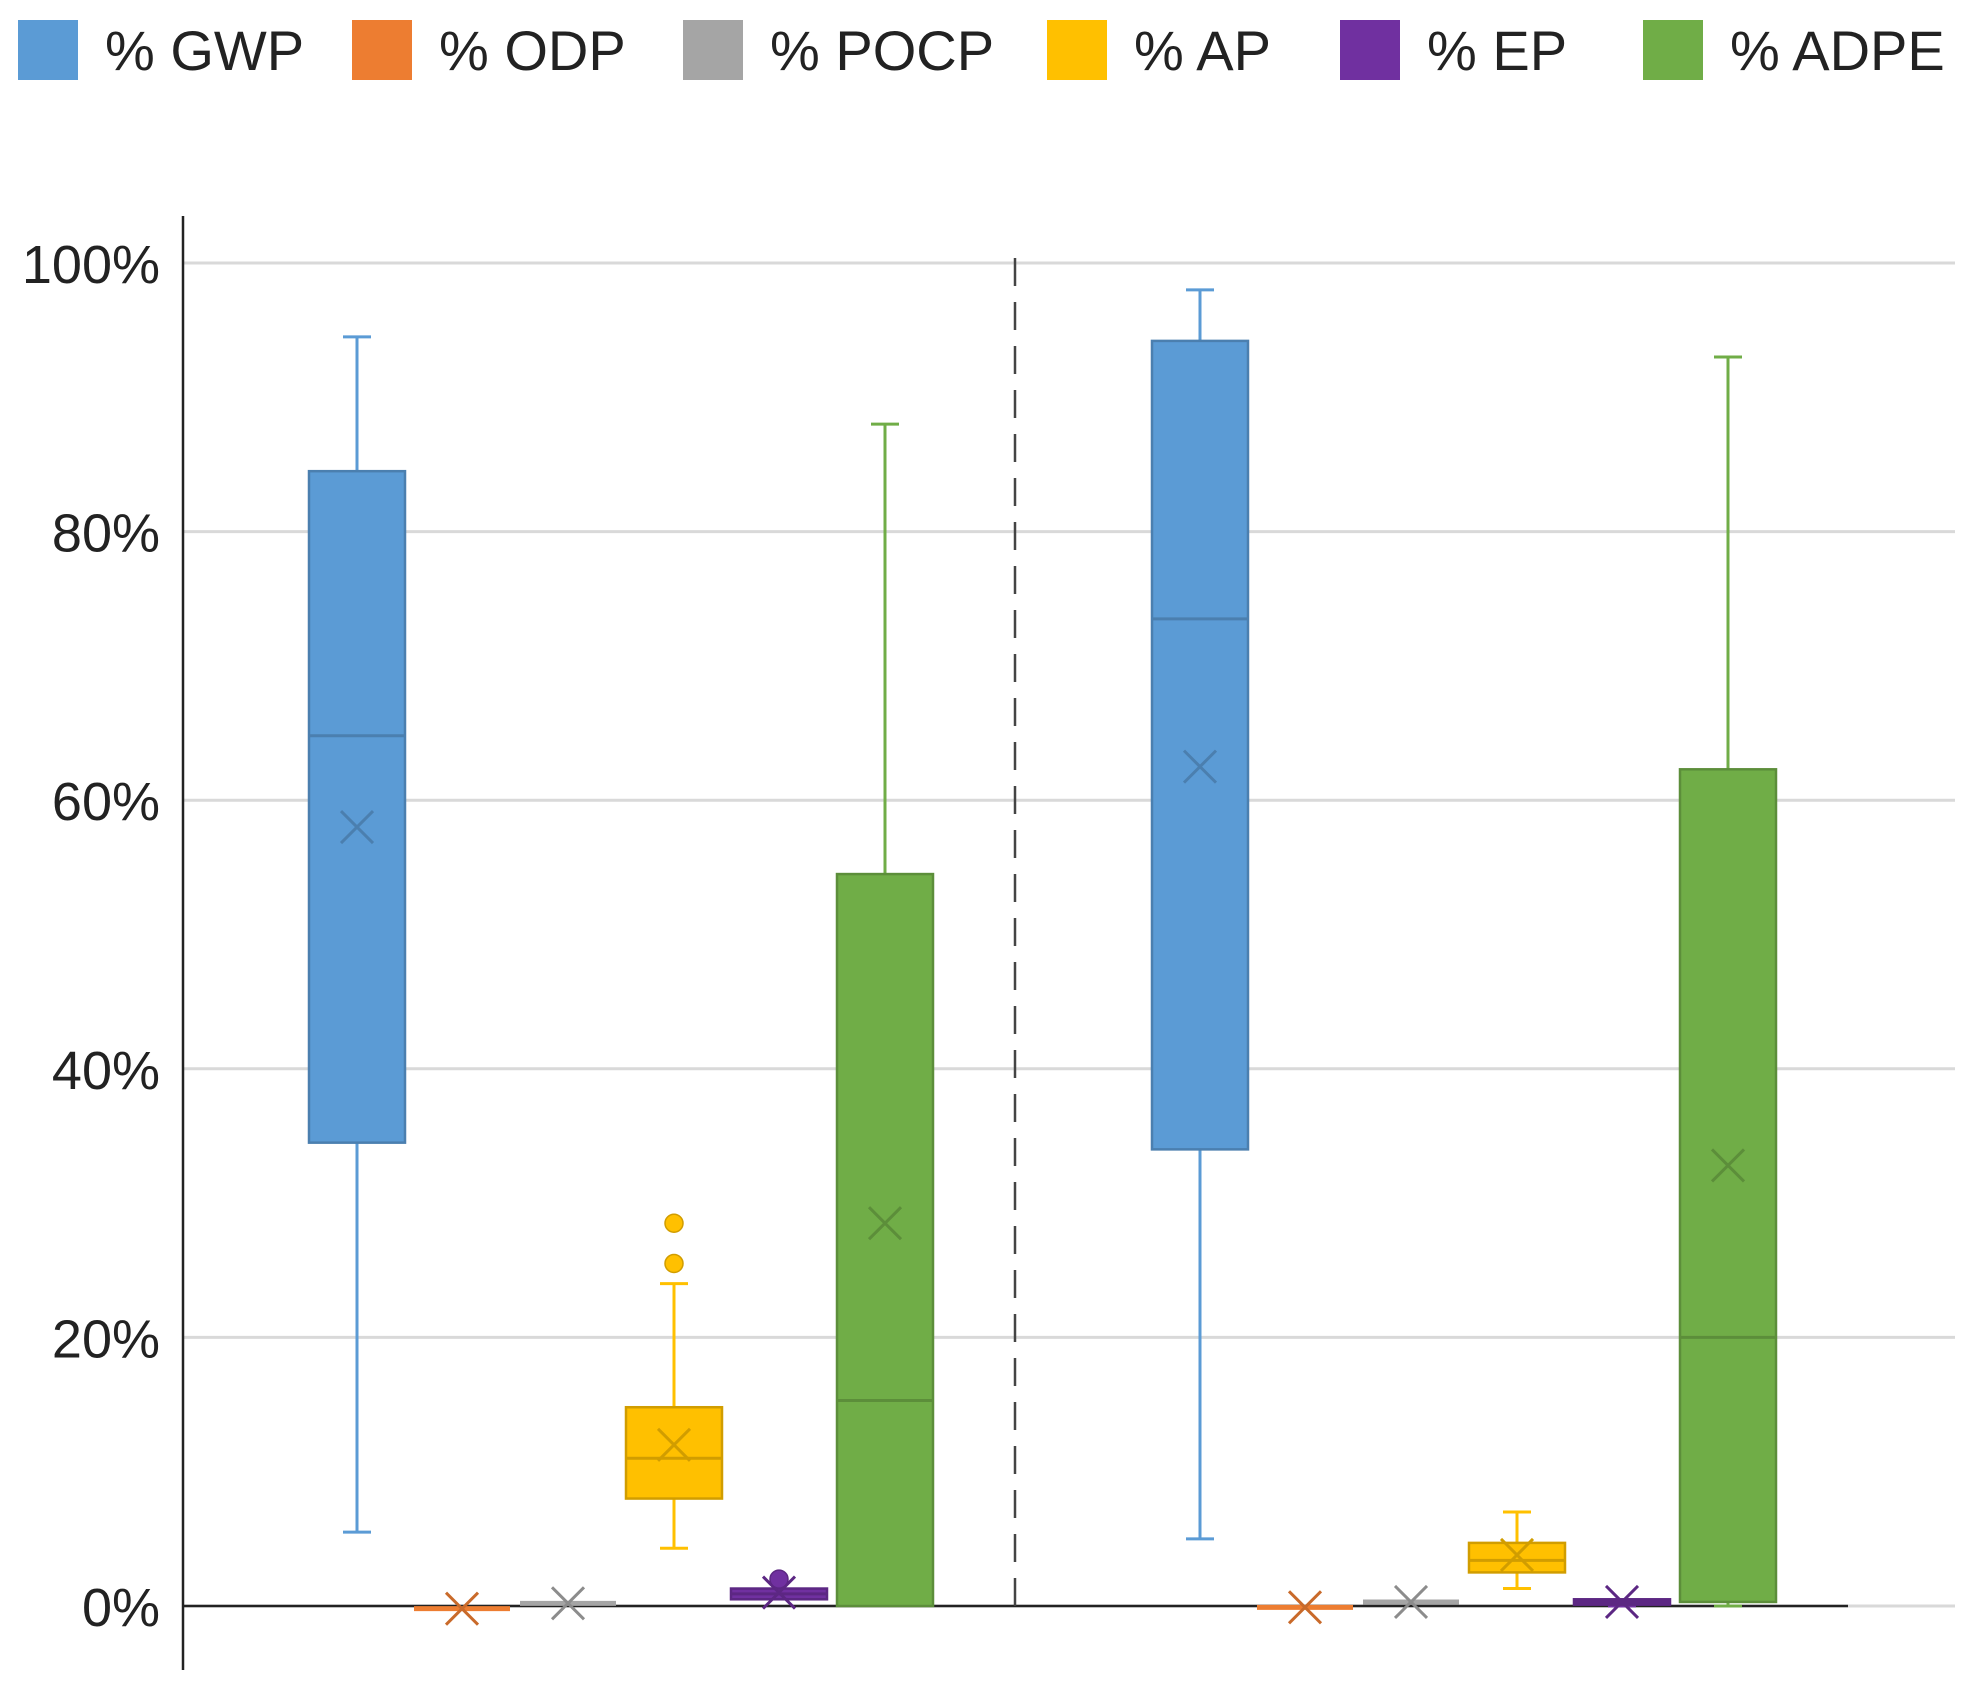 The width and height of the screenshot is (1966, 1698). I want to click on legend: % GWP % ODP % POCP % AP % EP % ADPE, so click(981, 50).